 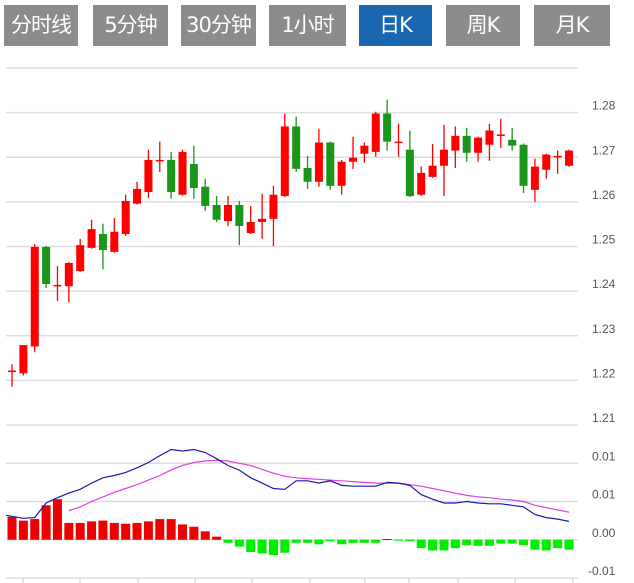 What do you see at coordinates (604, 373) in the screenshot?
I see `y-tick-label: 1.22` at bounding box center [604, 373].